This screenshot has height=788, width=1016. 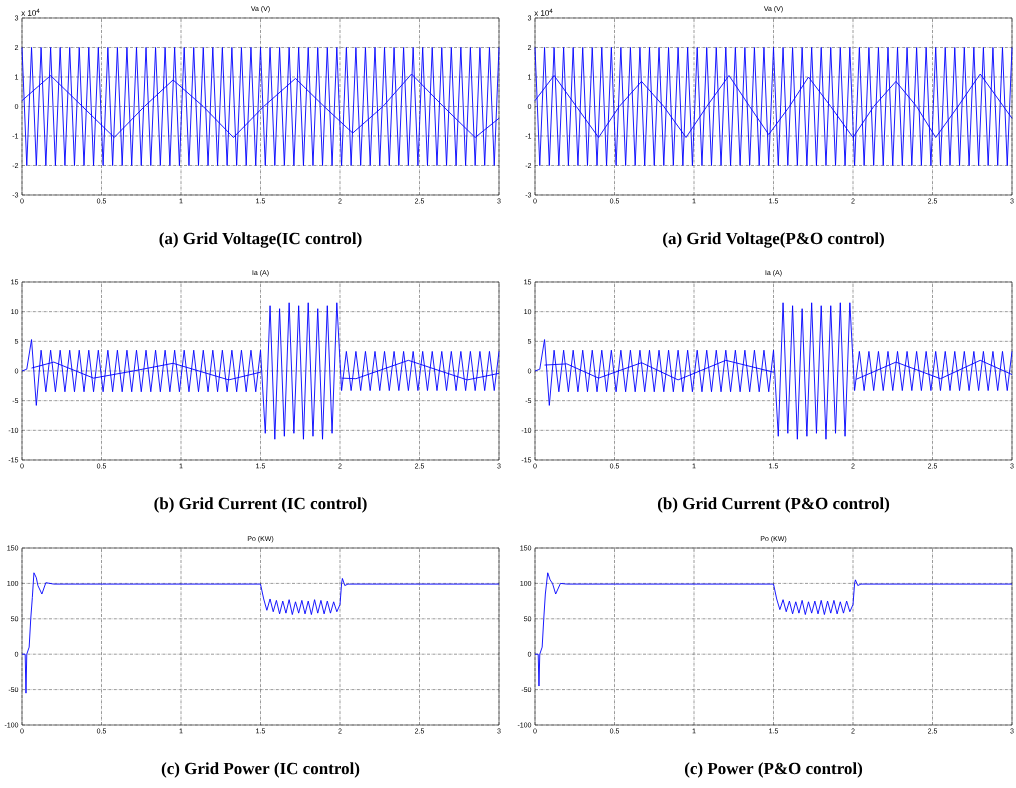 I want to click on text: (b) Grid Current (P&O control), so click(x=773, y=505).